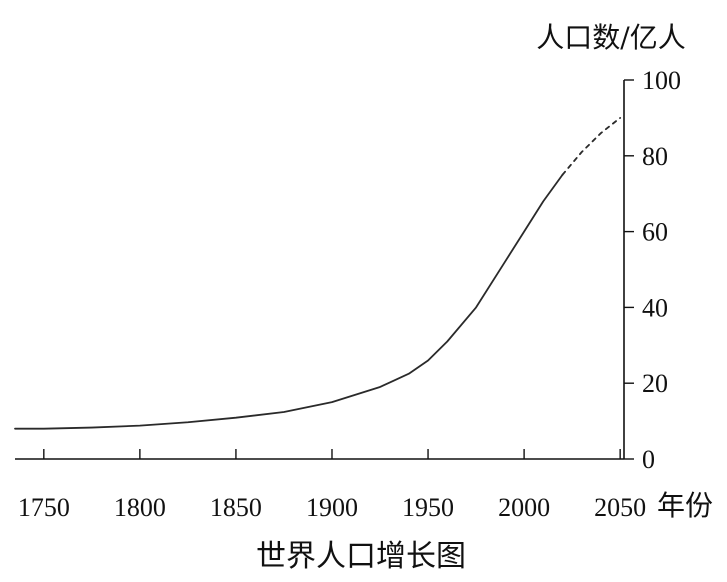 The width and height of the screenshot is (727, 582). I want to click on x-tick-label: 1800, so click(140, 507).